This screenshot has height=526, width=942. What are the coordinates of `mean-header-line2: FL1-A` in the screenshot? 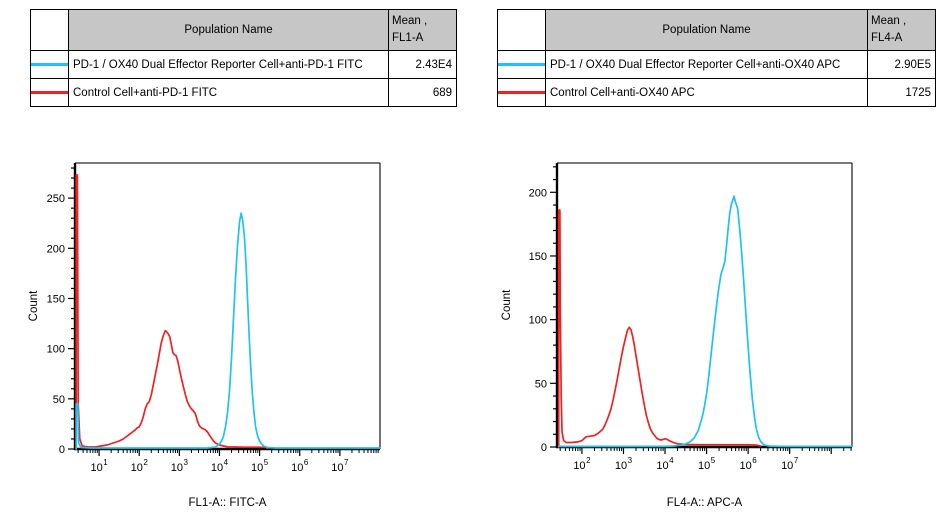 It's located at (408, 38).